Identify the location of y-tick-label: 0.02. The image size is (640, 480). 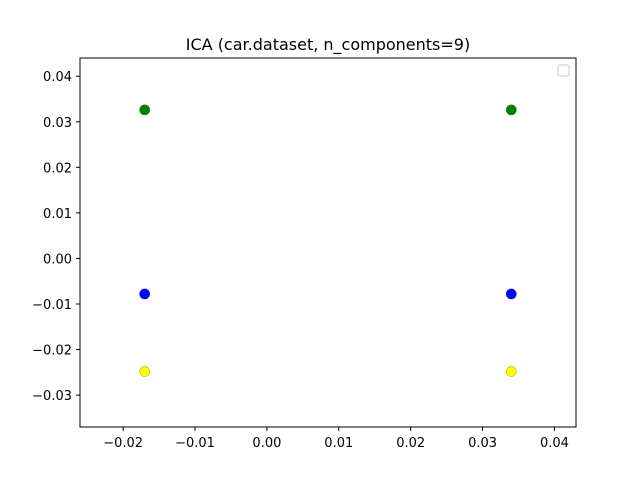
(57, 168).